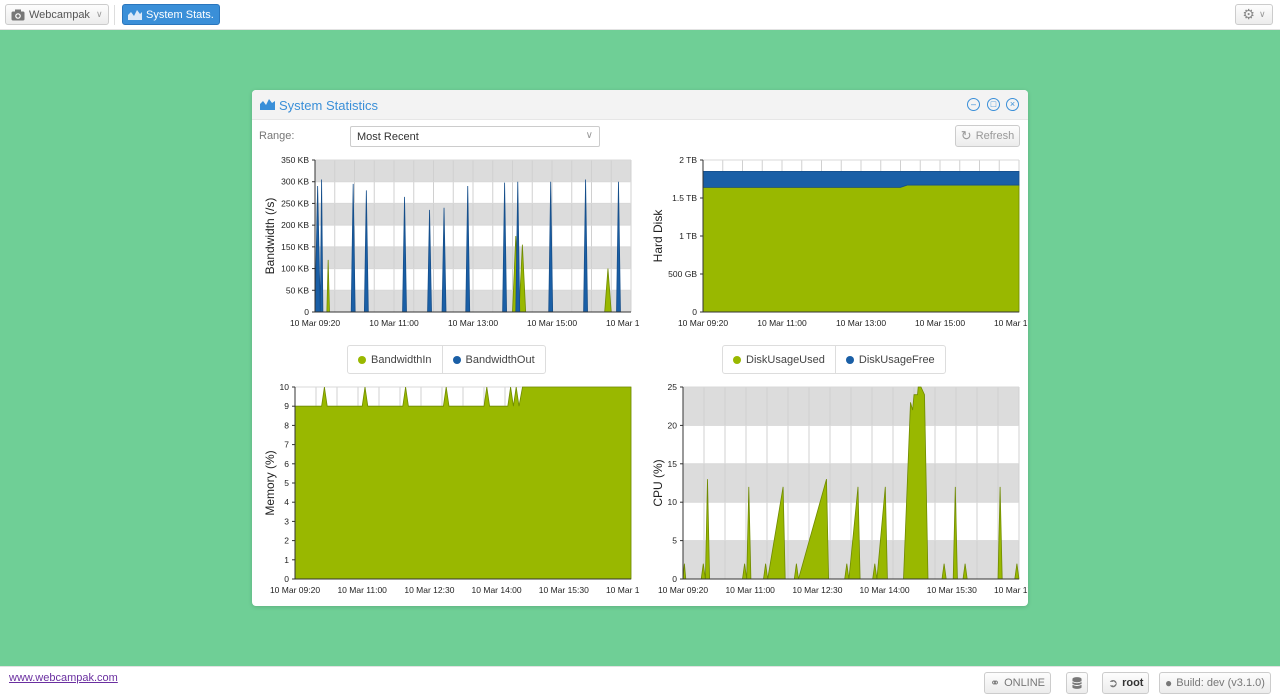 Image resolution: width=1280 pixels, height=697 pixels. I want to click on legend-label: DiskUsageFree, so click(896, 359).